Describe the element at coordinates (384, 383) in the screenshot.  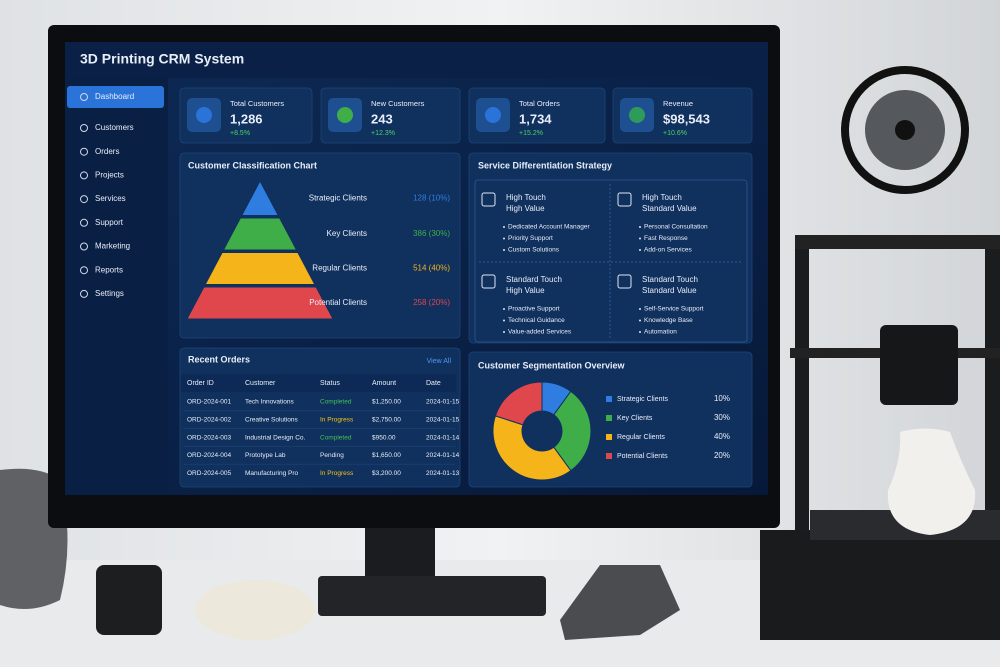
I see `column-header: Amount` at that location.